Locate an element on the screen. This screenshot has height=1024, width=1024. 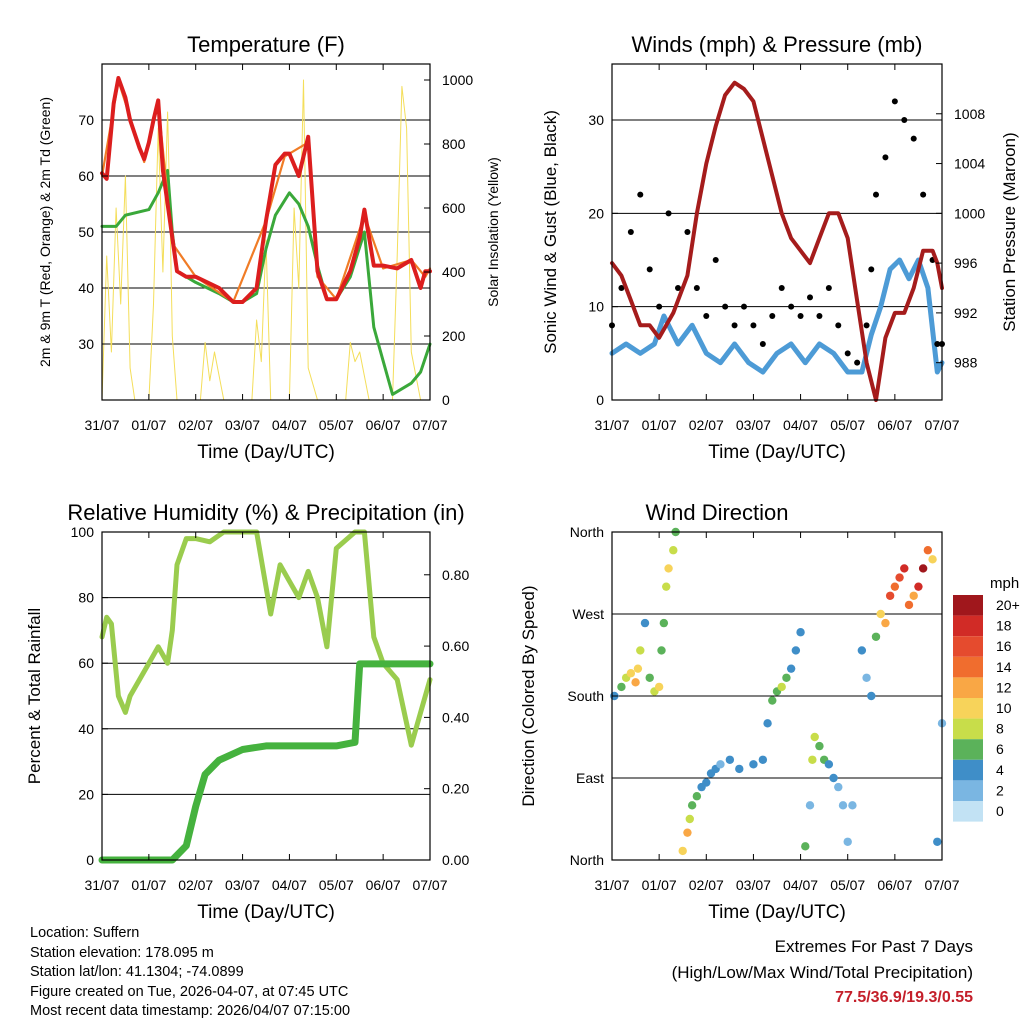
y2-tick-label: 992 is located at coordinates (966, 313).